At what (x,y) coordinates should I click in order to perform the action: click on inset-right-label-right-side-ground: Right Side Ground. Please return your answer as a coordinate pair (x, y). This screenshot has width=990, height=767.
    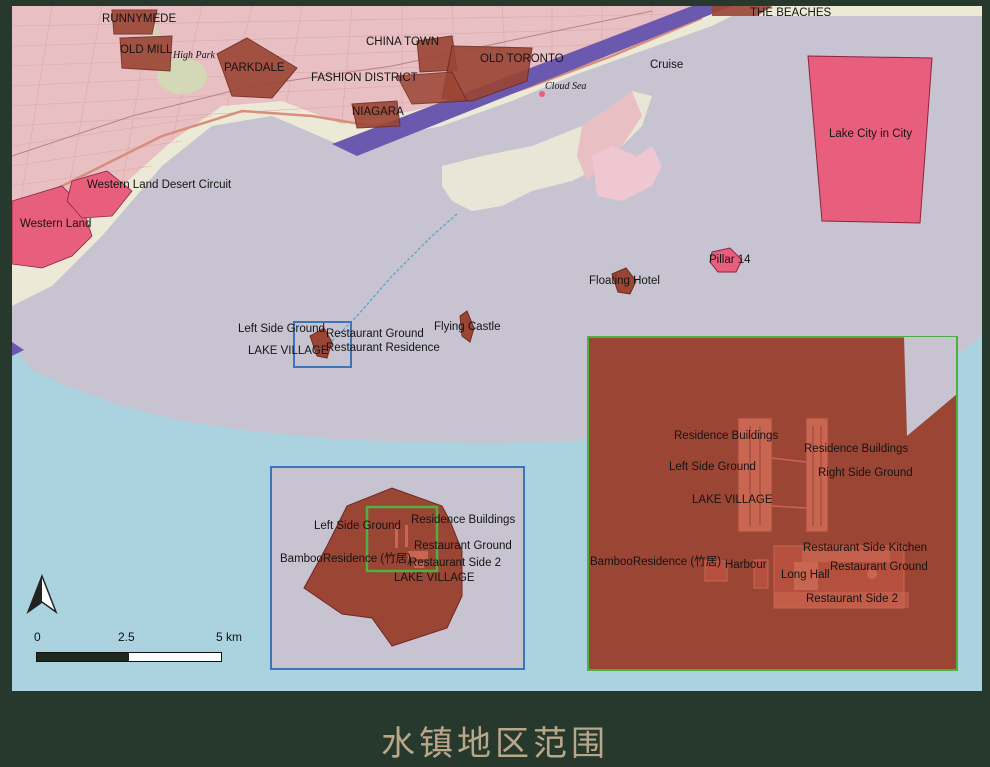
    Looking at the image, I should click on (865, 473).